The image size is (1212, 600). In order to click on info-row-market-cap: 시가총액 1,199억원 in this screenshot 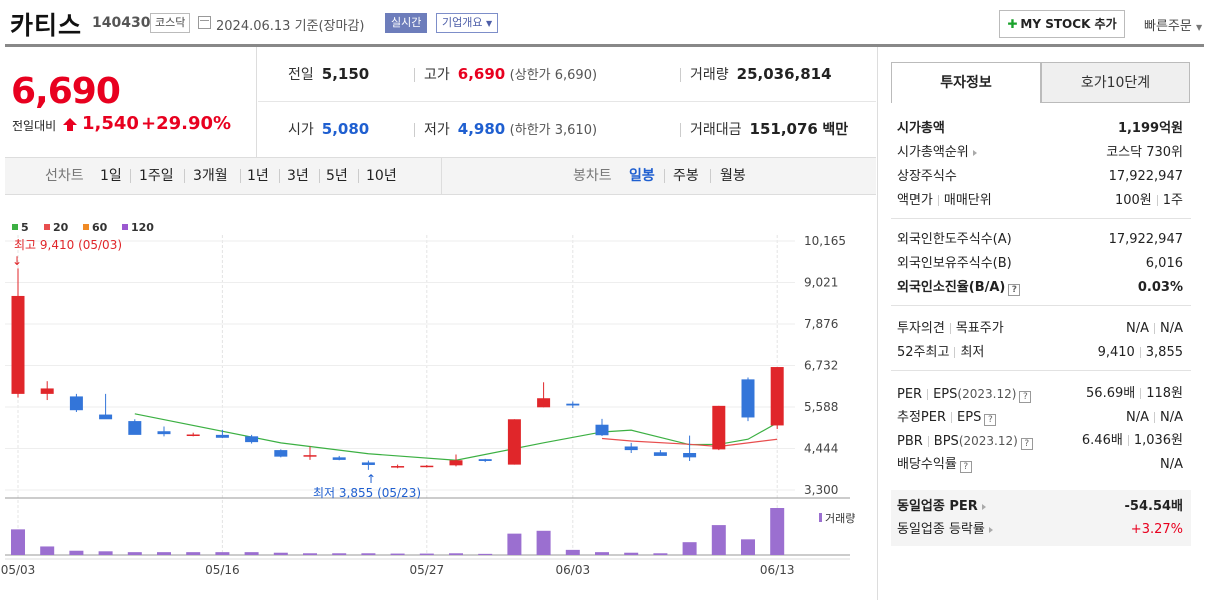, I will do `click(1040, 129)`.